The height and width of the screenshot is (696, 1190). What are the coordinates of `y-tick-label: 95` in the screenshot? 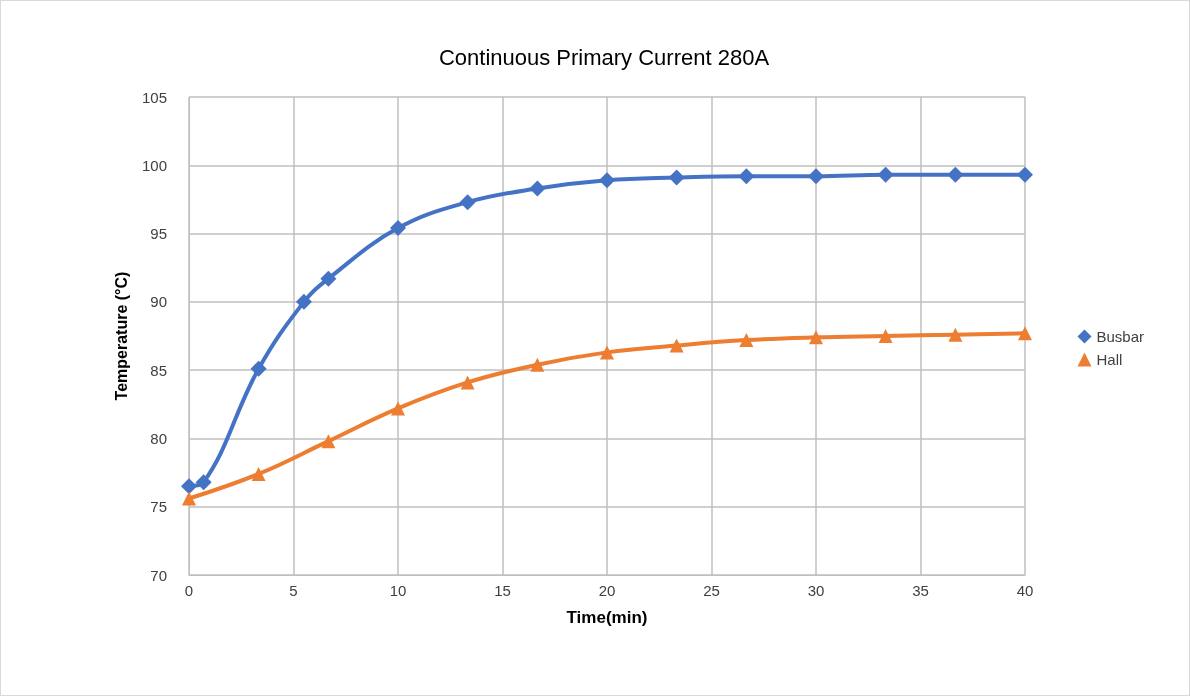 It's located at (158, 234).